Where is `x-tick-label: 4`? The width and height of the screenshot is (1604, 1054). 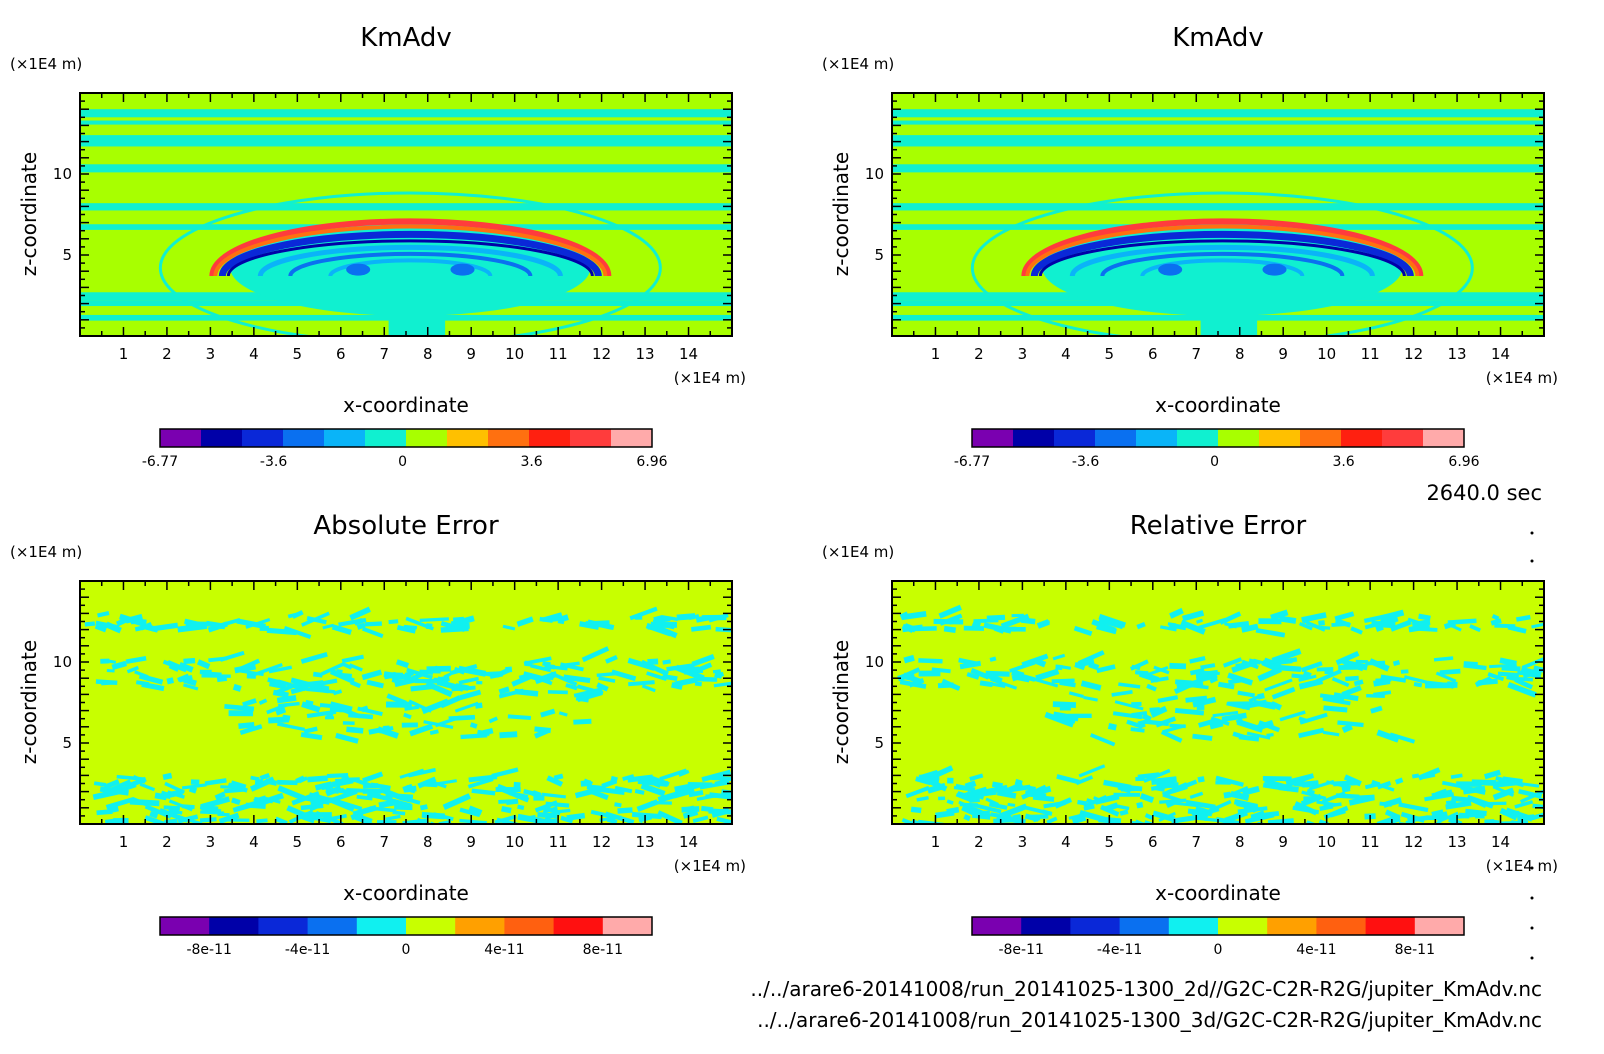
x-tick-label: 4 is located at coordinates (254, 354).